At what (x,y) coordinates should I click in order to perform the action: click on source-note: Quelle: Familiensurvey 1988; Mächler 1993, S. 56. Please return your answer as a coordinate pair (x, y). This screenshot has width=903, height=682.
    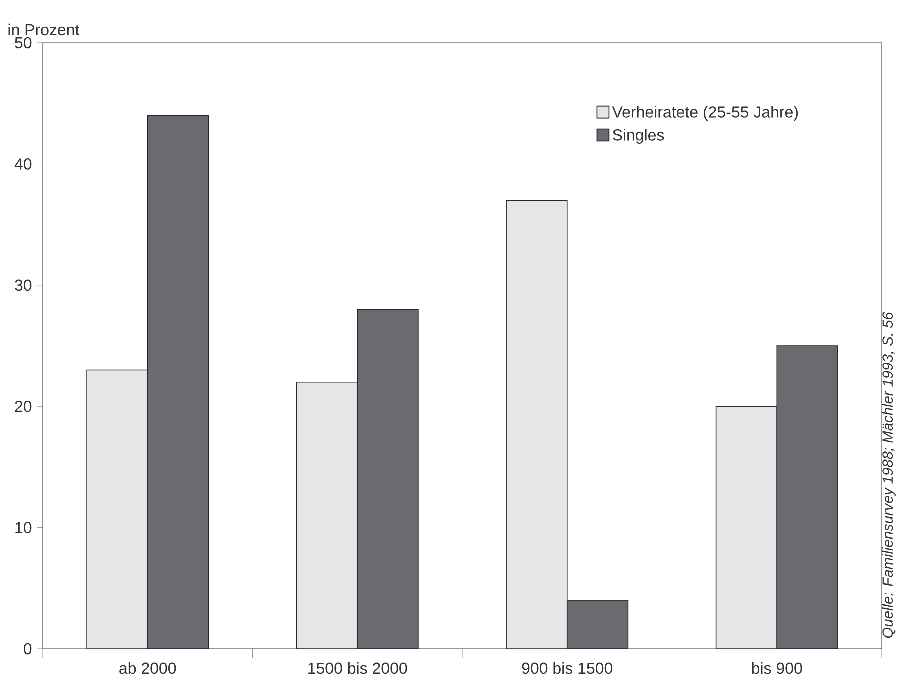
    Looking at the image, I should click on (889, 475).